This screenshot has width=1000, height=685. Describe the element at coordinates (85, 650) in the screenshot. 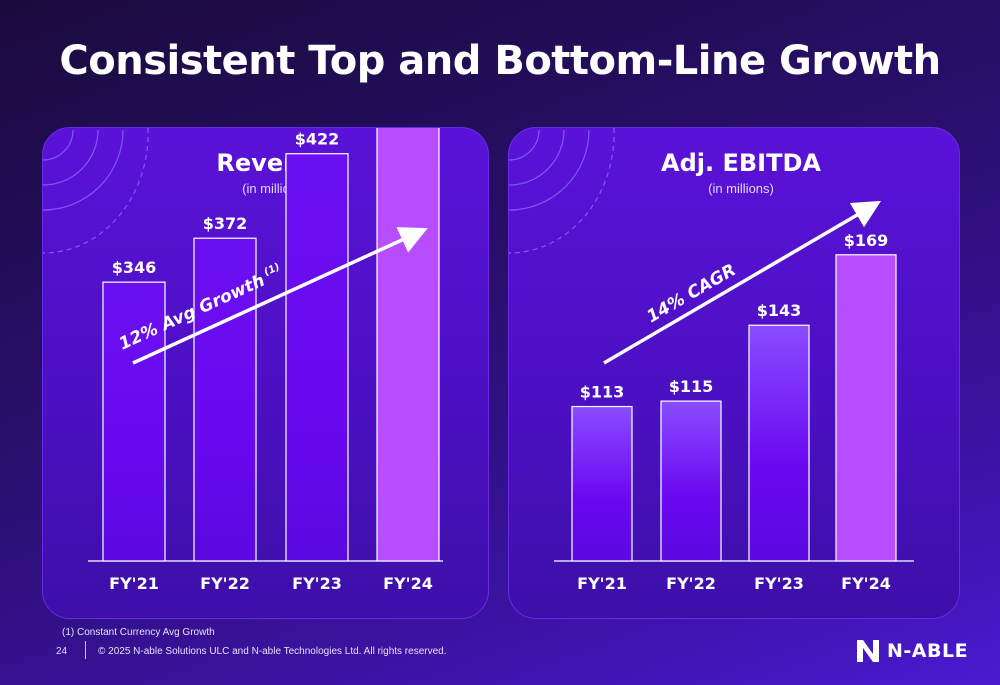

I see `footer-divider` at that location.